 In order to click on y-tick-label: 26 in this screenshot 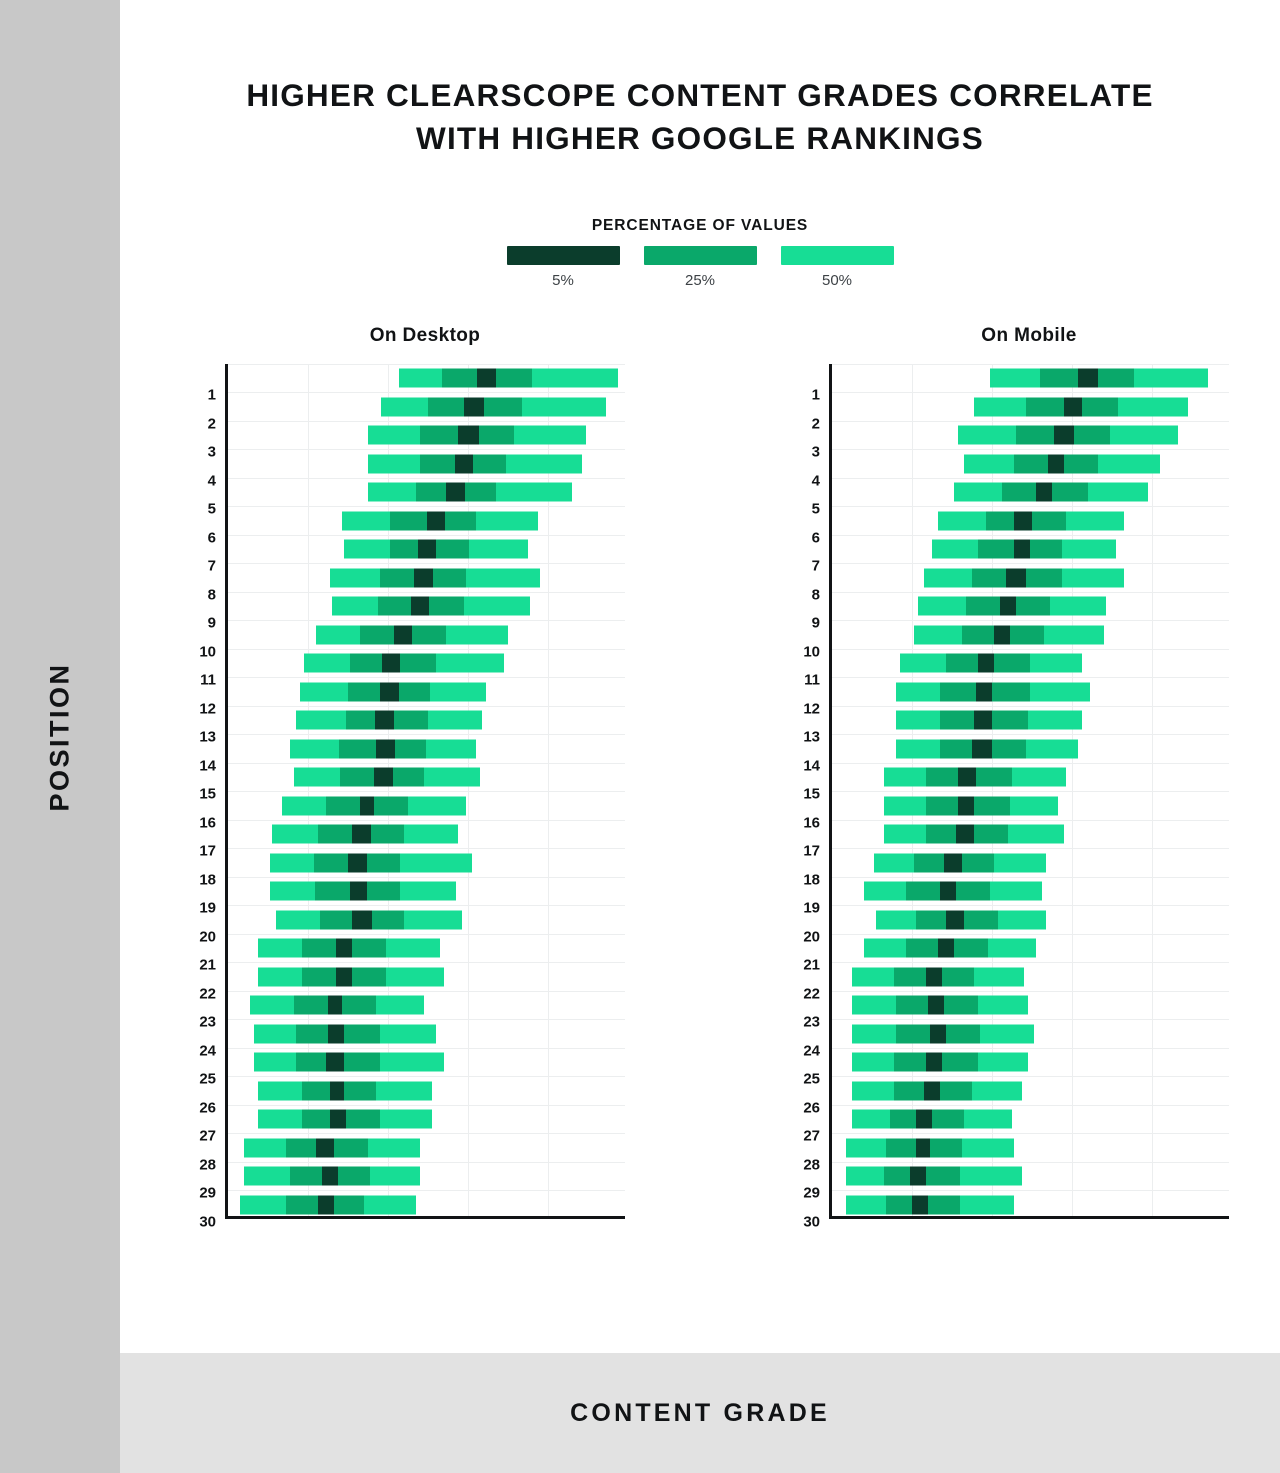, I will do `click(811, 1108)`.